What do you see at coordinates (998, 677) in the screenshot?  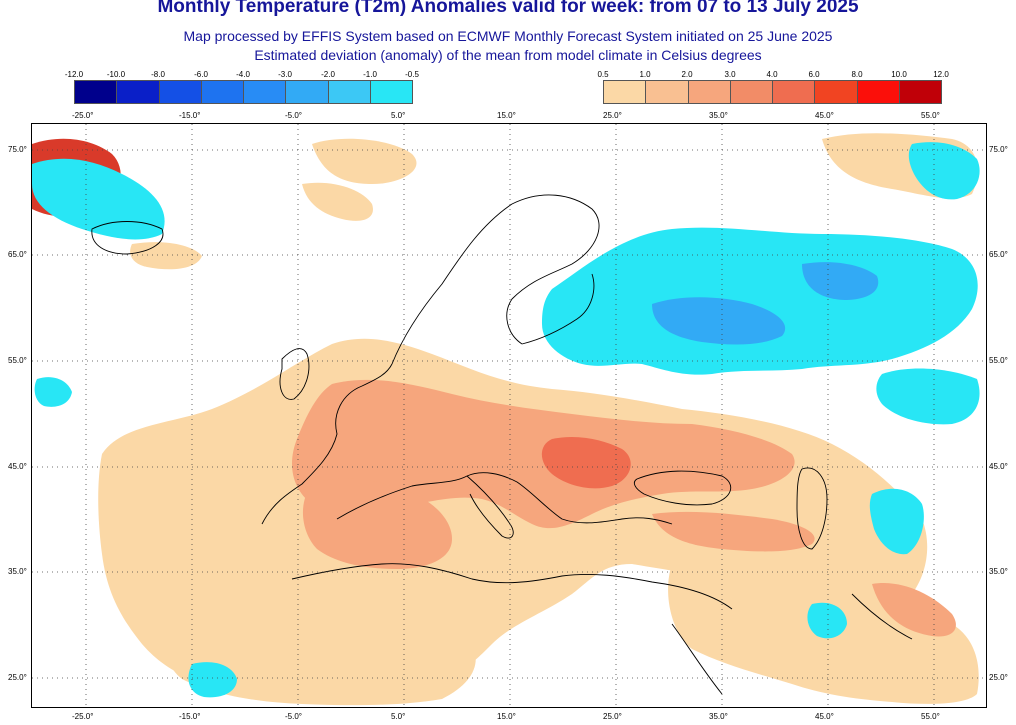 I see `lat-label-right: 25.0°` at bounding box center [998, 677].